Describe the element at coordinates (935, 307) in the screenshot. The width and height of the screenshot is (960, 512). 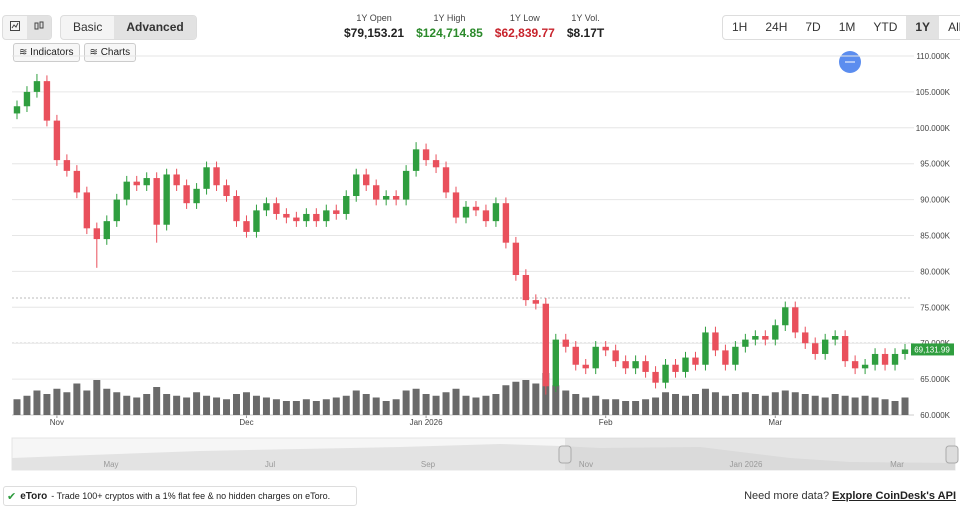
I see `y-tick-label: 75.000K` at that location.